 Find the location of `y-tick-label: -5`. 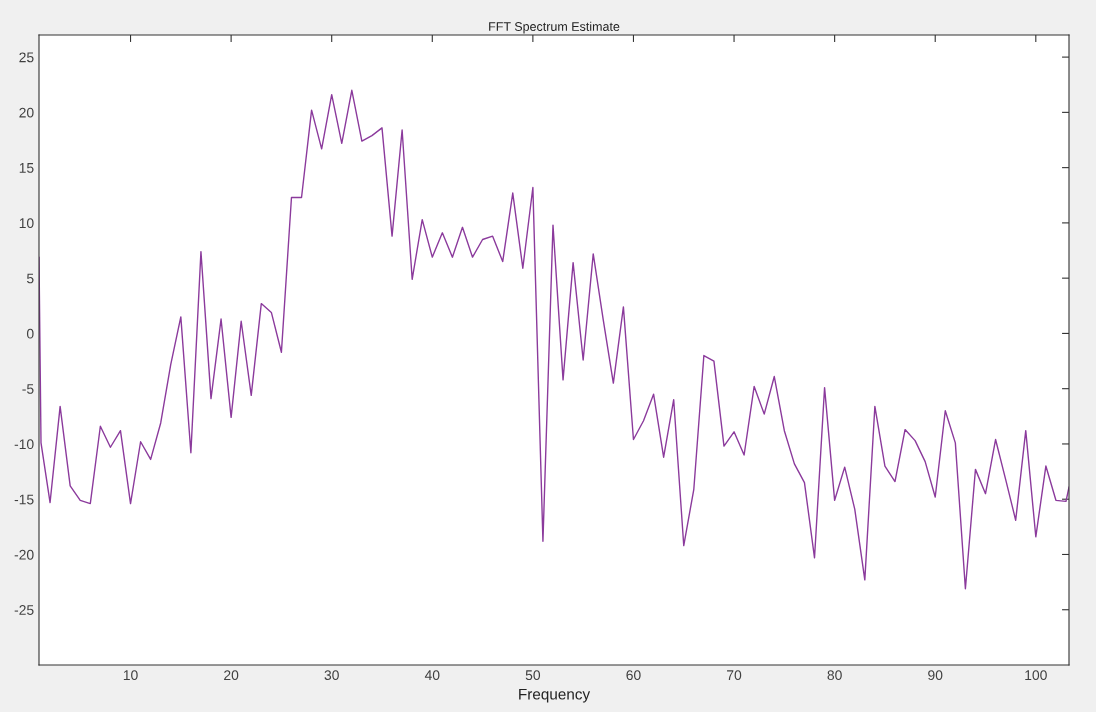

y-tick-label: -5 is located at coordinates (28, 389).